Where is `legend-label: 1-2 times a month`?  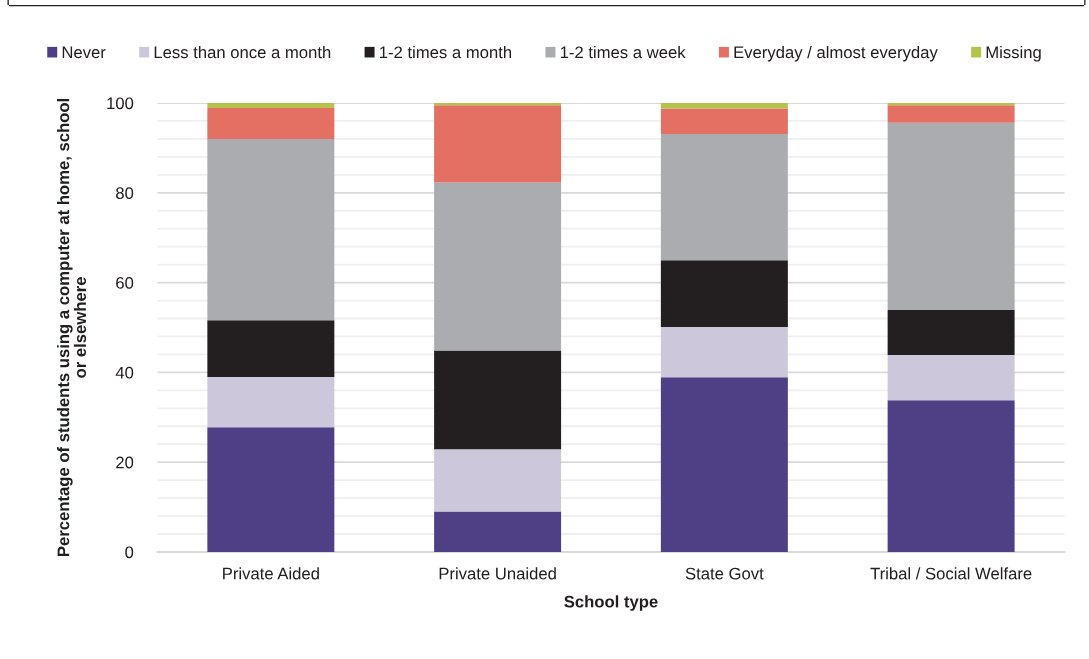
legend-label: 1-2 times a month is located at coordinates (446, 52).